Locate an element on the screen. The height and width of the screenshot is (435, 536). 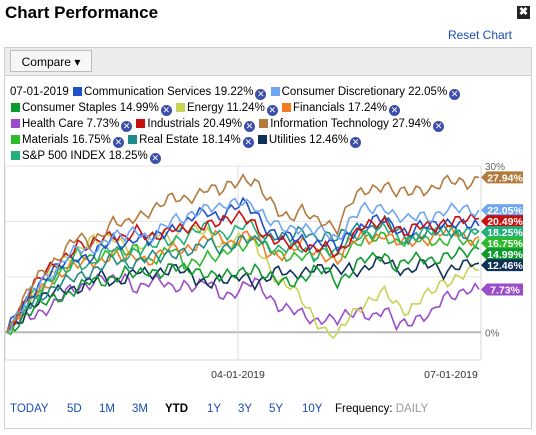
legend-label: Energy 11.24% is located at coordinates (226, 108).